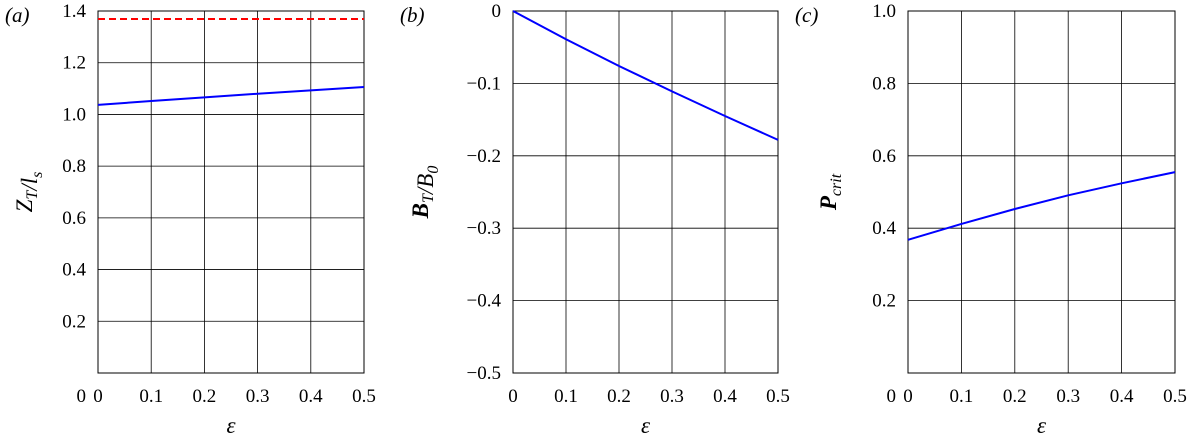 The image size is (1191, 443). What do you see at coordinates (29, 192) in the screenshot?
I see `y-axis-label: ZT/ls` at bounding box center [29, 192].